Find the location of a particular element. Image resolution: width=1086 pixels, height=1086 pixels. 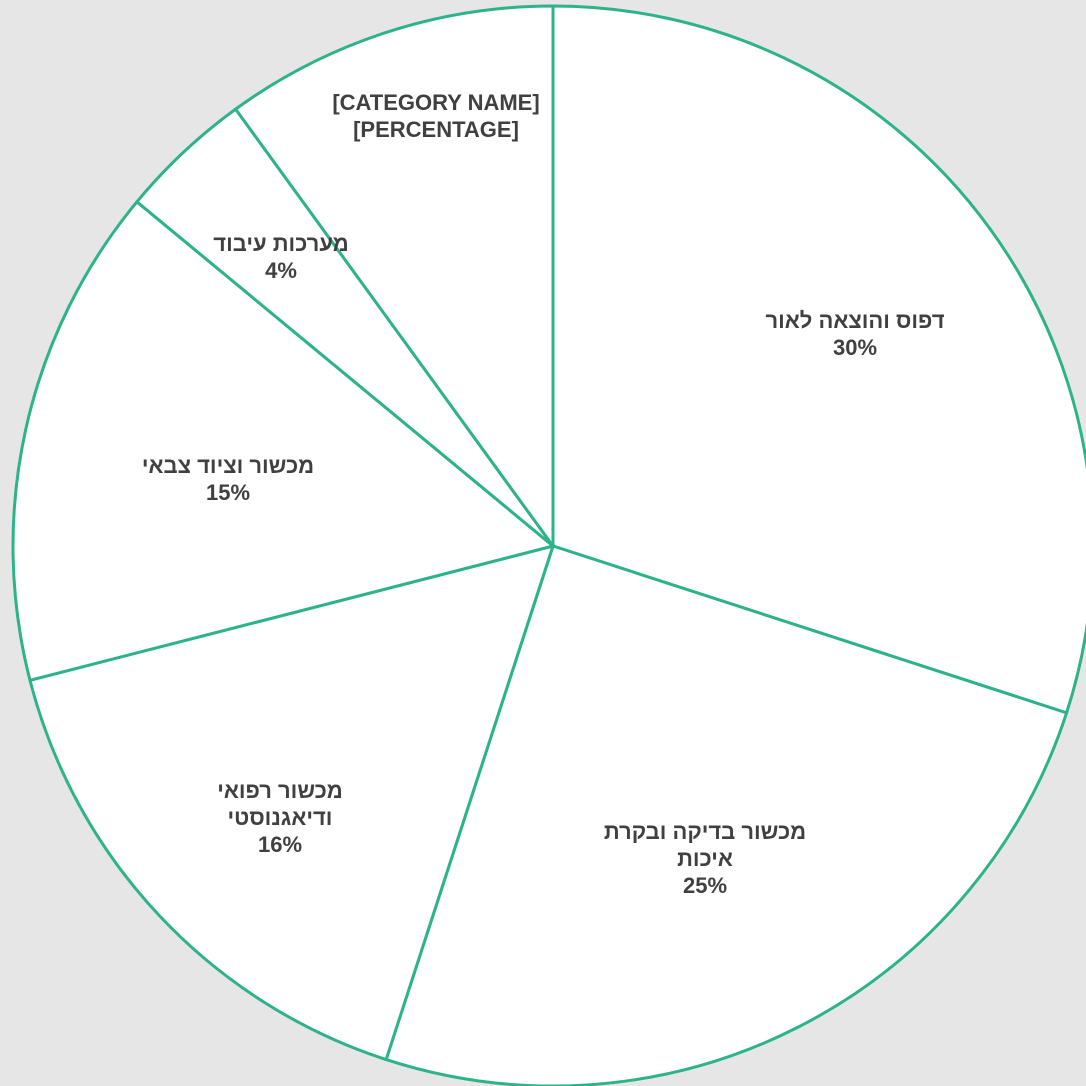

slice-category-label: מערכות עיבוד is located at coordinates (280, 243).